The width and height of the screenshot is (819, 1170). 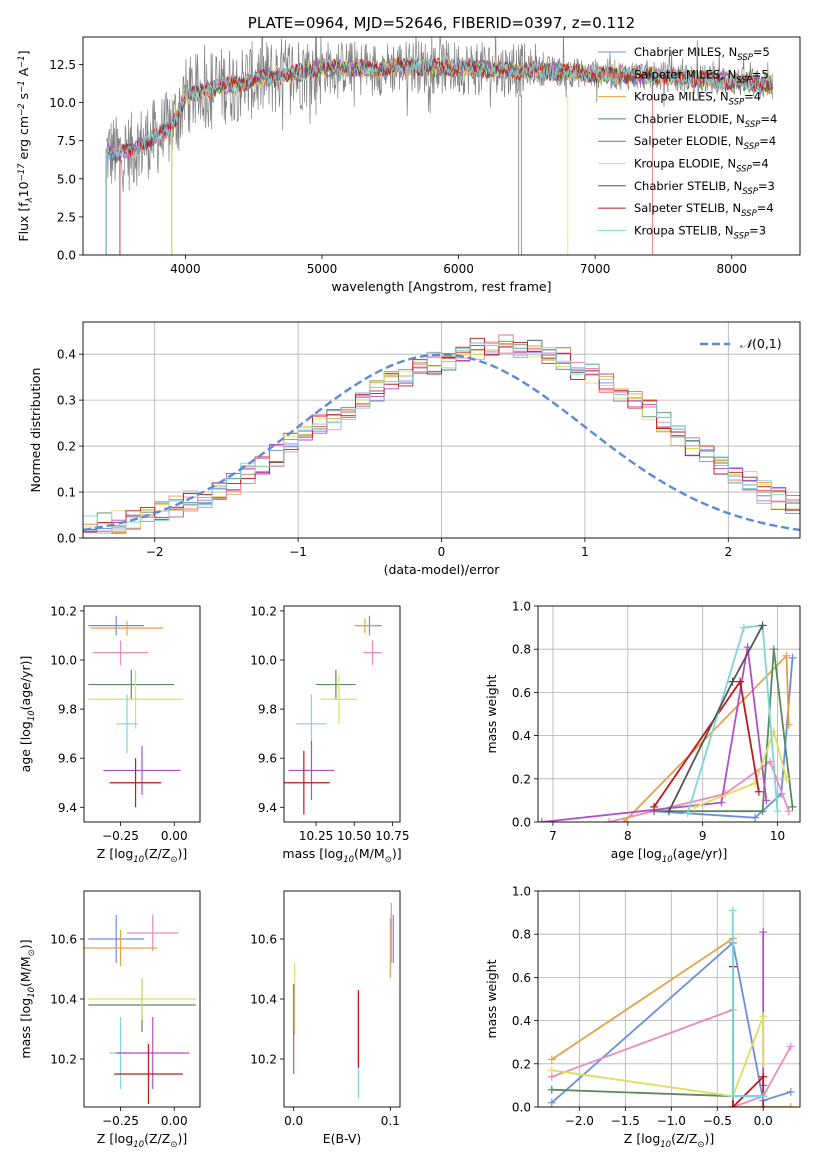 I want to click on x-tick-label: −0.25, so click(x=120, y=836).